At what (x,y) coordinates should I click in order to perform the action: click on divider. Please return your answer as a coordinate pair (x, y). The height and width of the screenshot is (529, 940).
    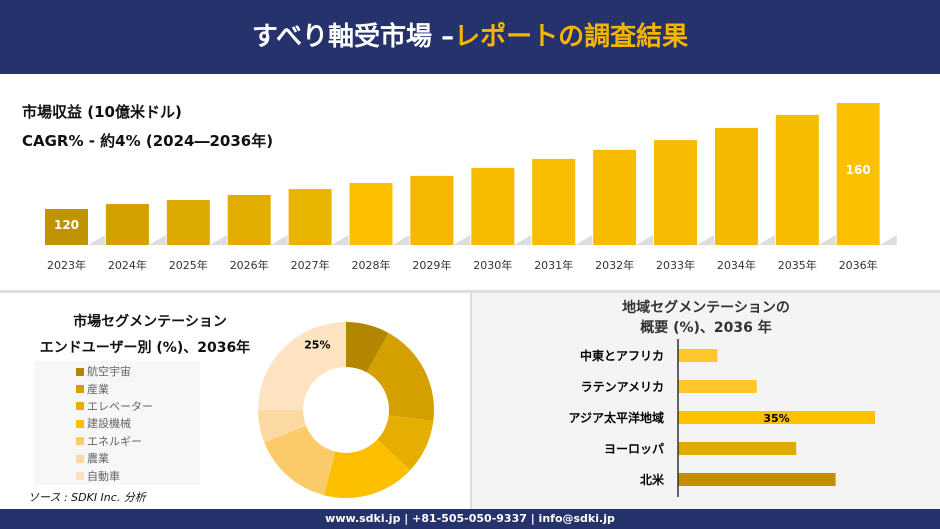
    Looking at the image, I should click on (470, 291).